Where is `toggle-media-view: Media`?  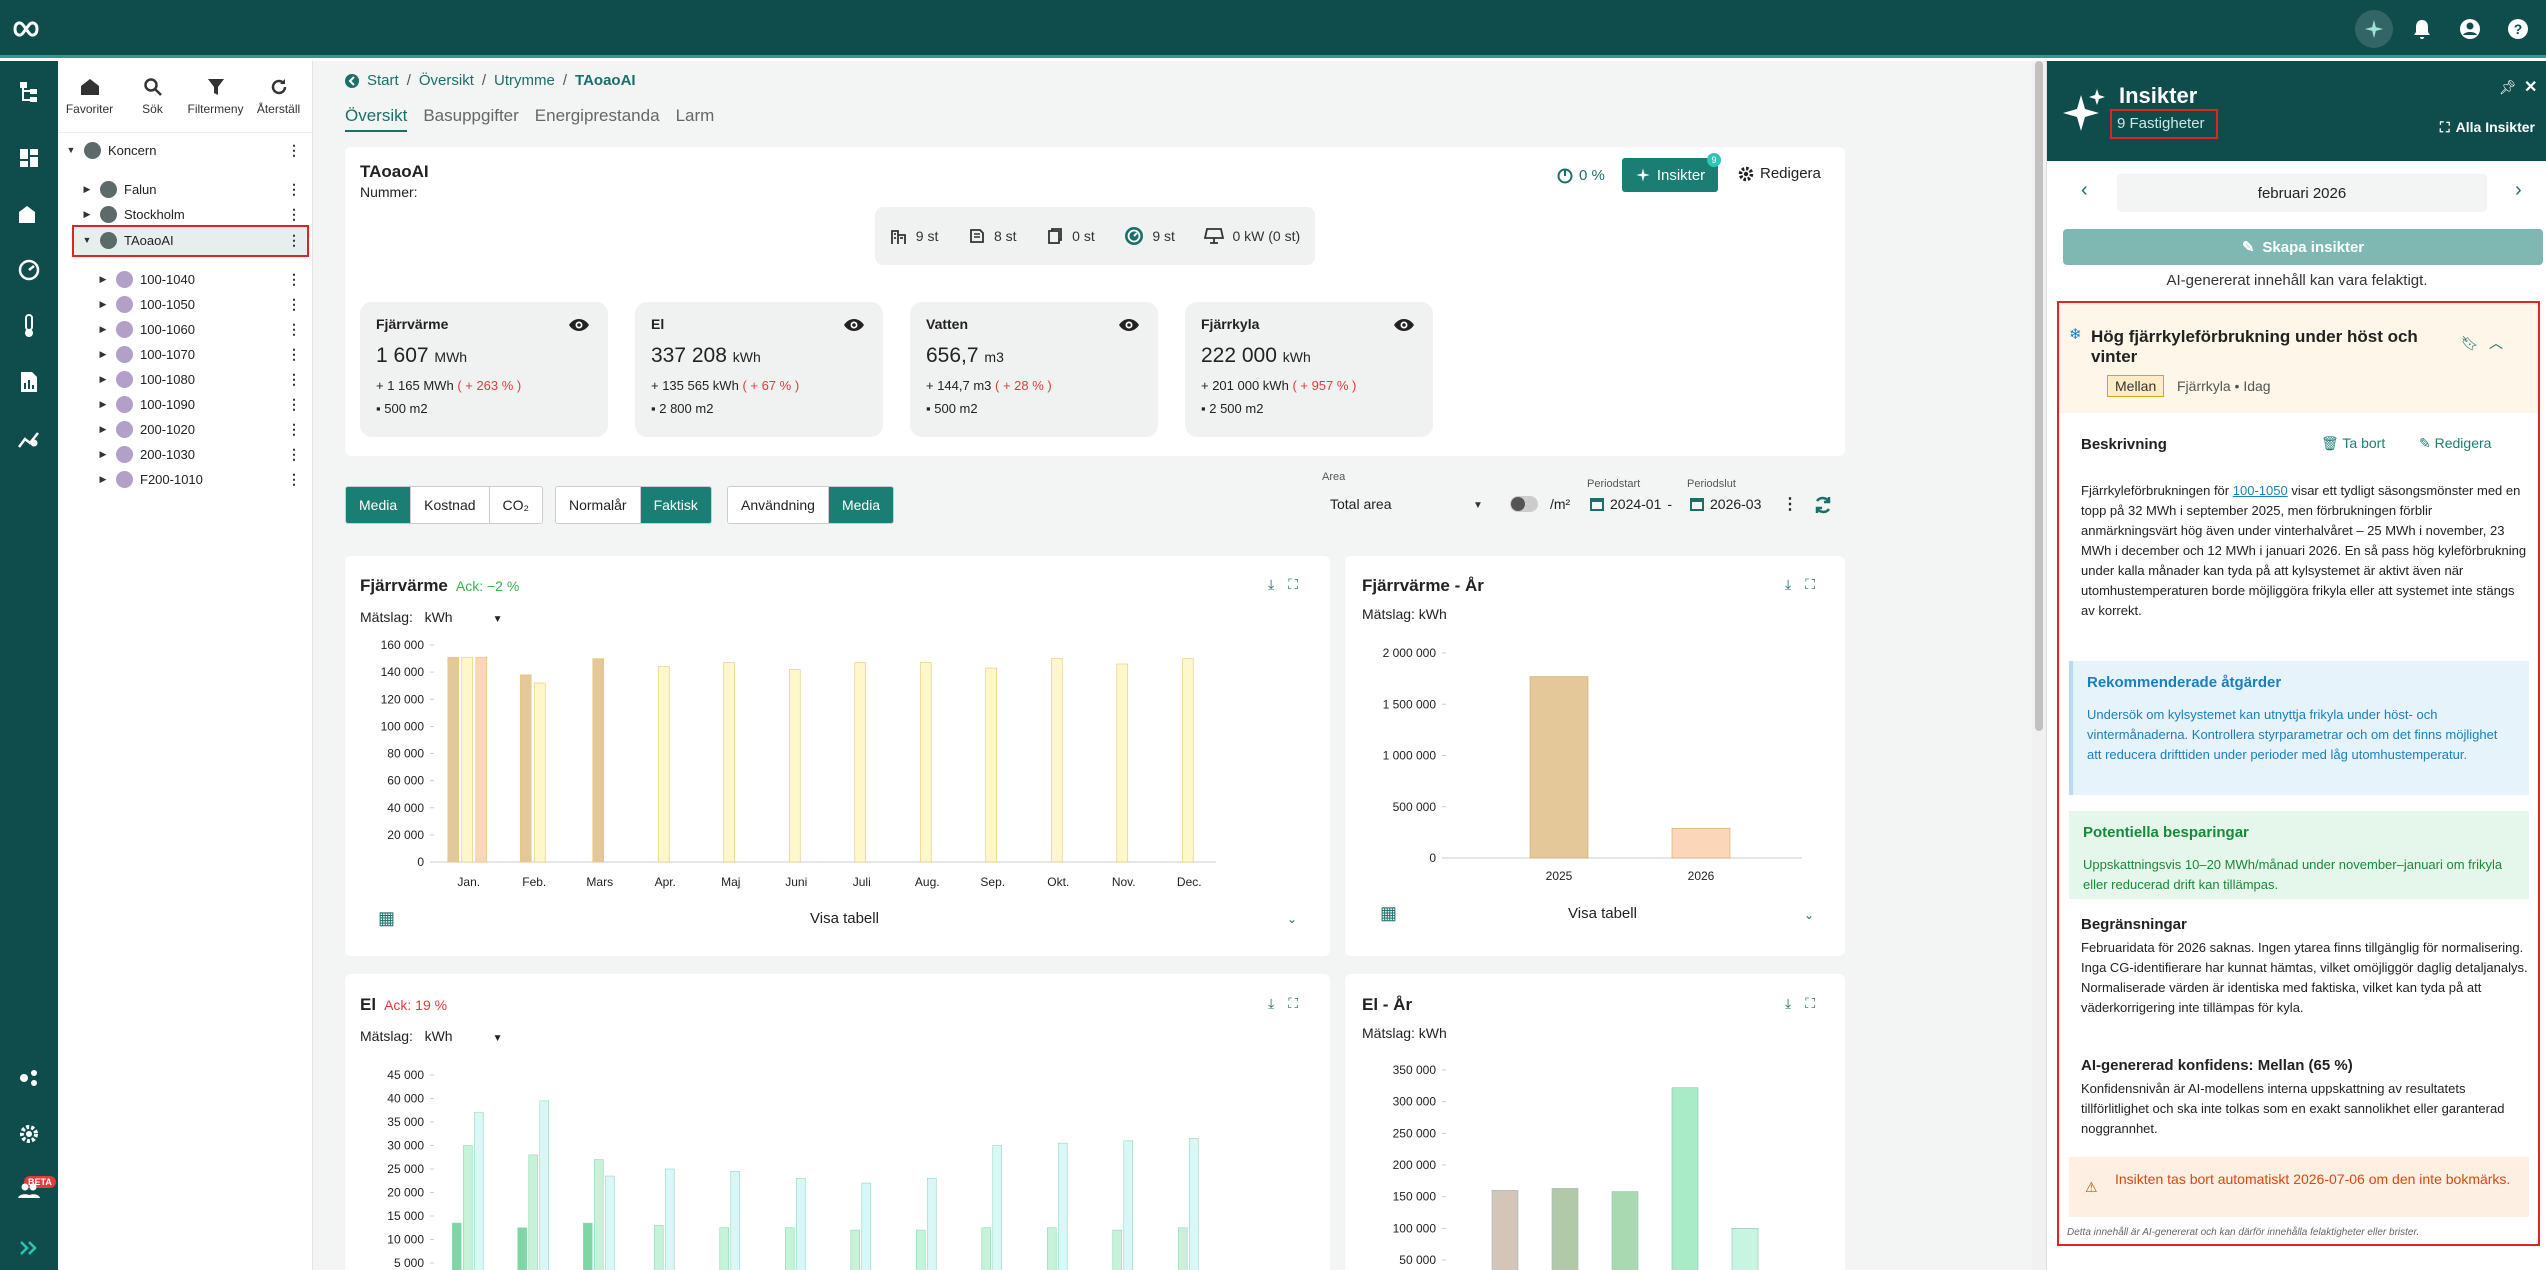
toggle-media-view: Media is located at coordinates (861, 505).